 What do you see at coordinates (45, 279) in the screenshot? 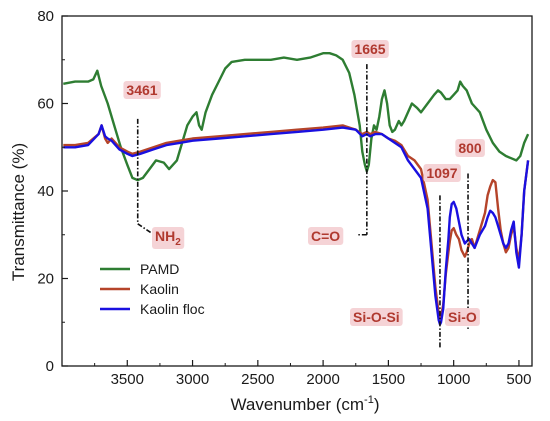
I see `y-tick-label: 20` at bounding box center [45, 279].